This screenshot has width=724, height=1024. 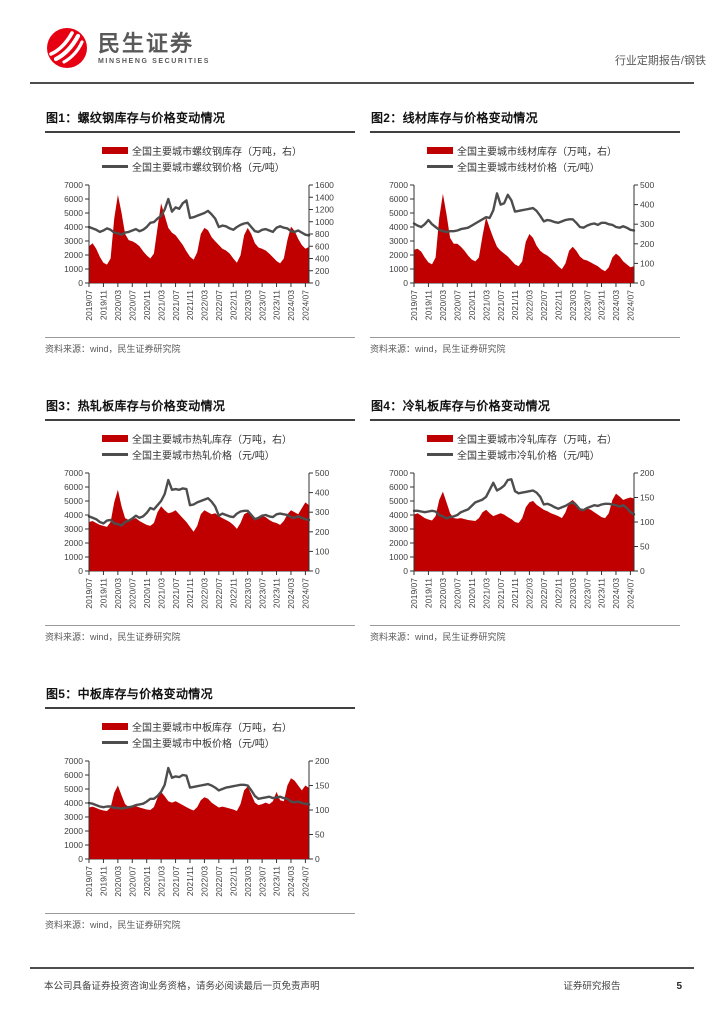 What do you see at coordinates (647, 224) in the screenshot?
I see `svg-text: 300` at bounding box center [647, 224].